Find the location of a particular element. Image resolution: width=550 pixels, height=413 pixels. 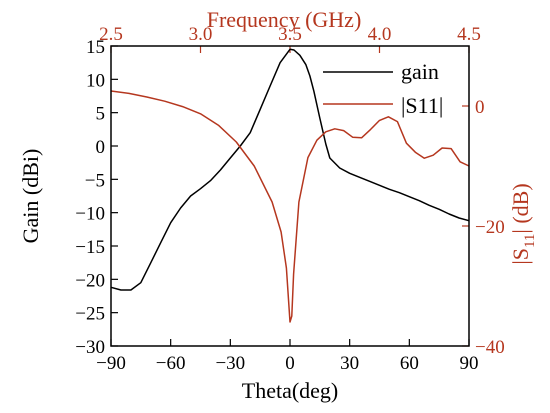

y-tick-label: 5 is located at coordinates (101, 114).